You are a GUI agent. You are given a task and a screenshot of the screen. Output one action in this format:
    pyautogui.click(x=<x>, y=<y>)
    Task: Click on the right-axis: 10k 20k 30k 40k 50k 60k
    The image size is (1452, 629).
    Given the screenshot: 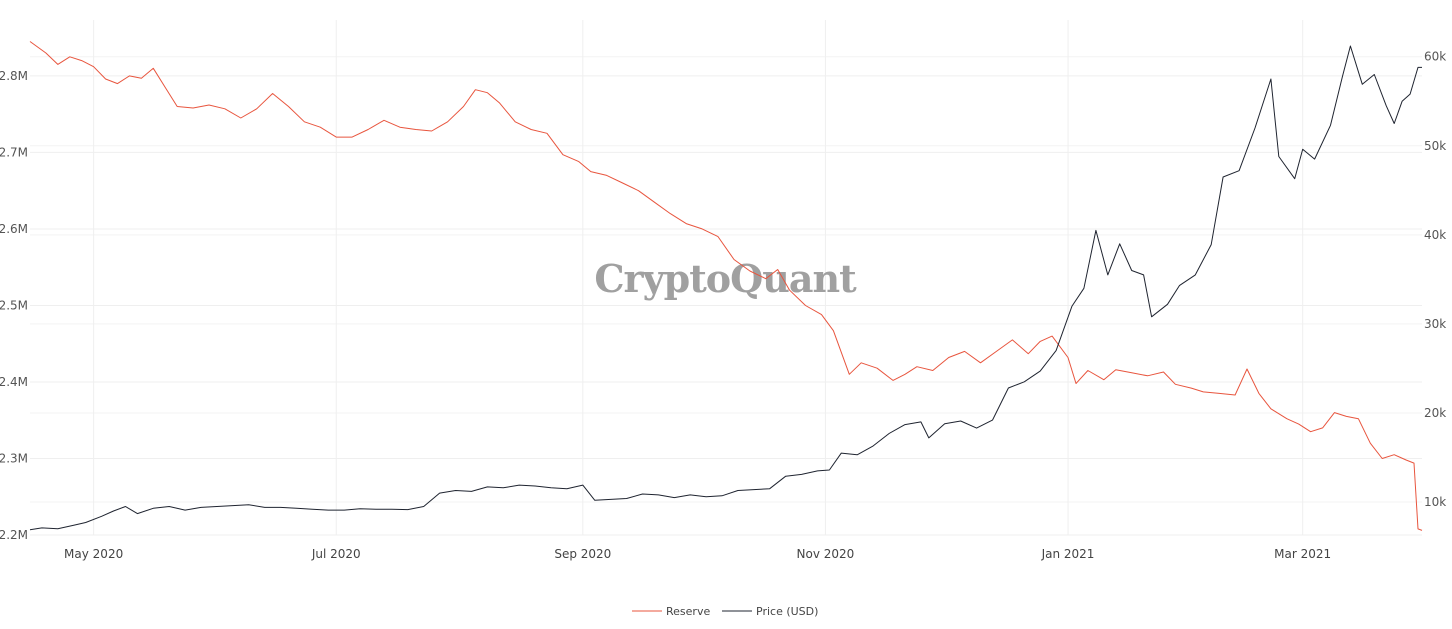 What is the action you would take?
    pyautogui.click(x=1435, y=279)
    